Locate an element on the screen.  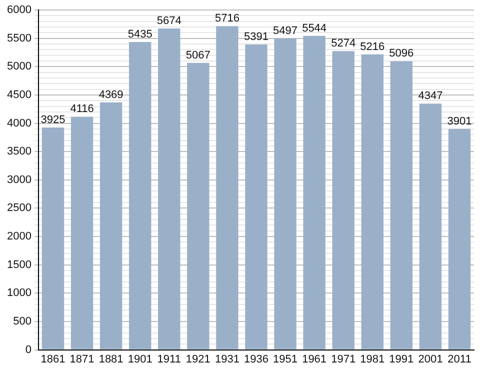
y-tick-label: 4500 is located at coordinates (19, 94).